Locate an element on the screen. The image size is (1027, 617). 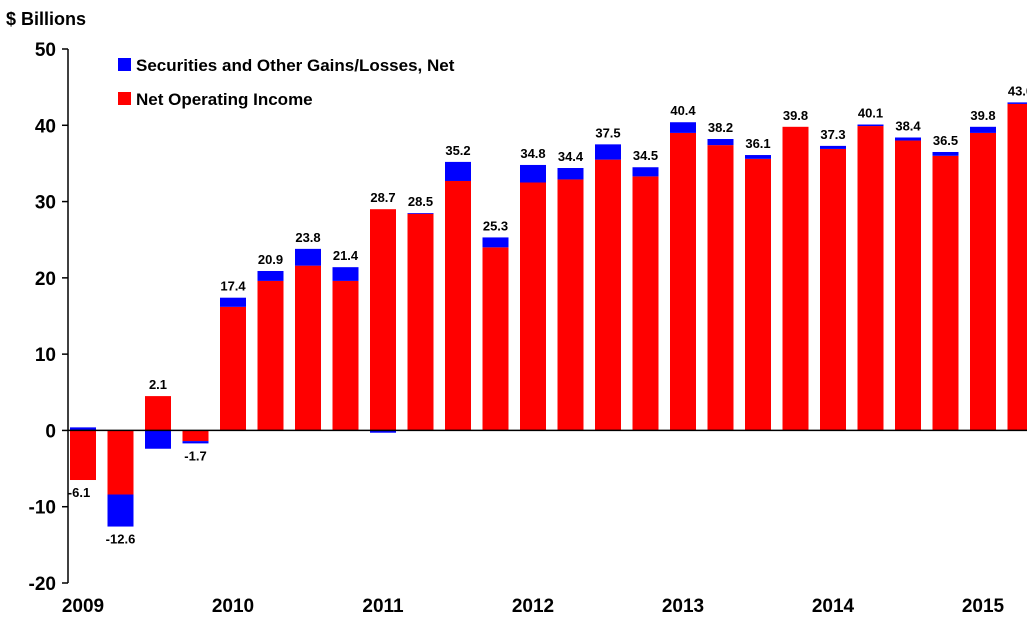
y-tick-label: 50 is located at coordinates (45, 50).